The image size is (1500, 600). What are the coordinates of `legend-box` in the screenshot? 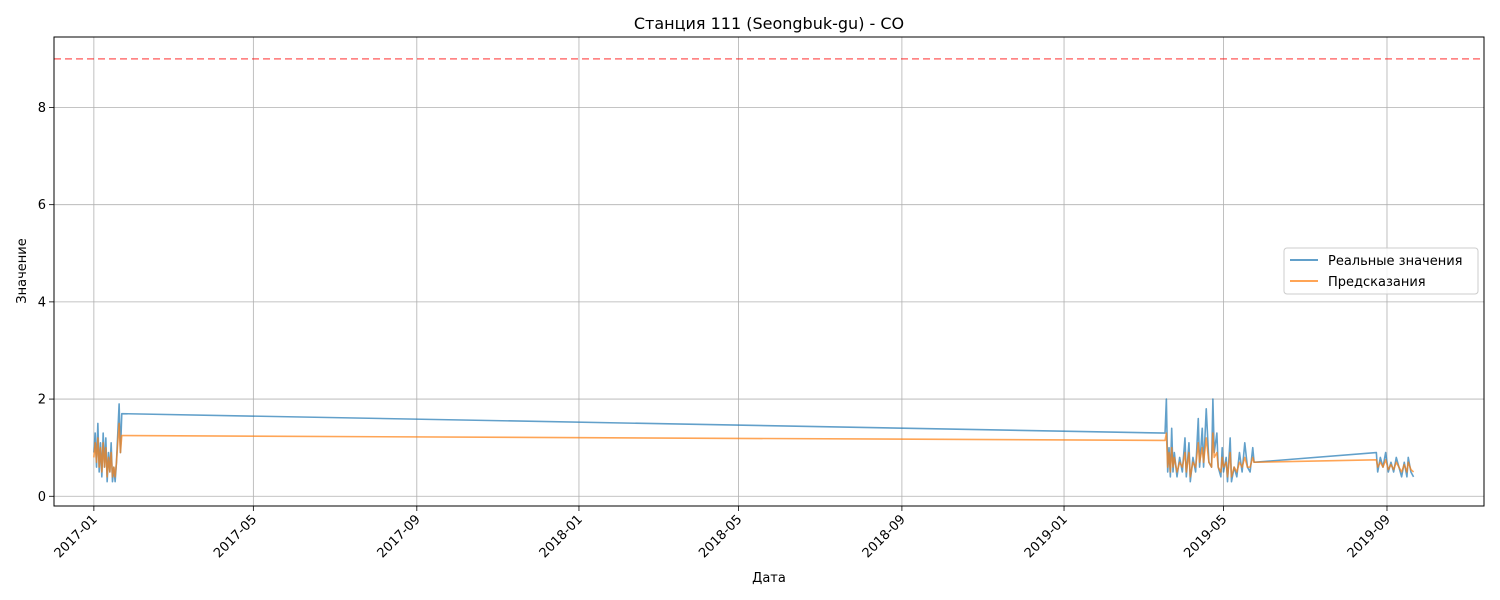 It's located at (1381, 271).